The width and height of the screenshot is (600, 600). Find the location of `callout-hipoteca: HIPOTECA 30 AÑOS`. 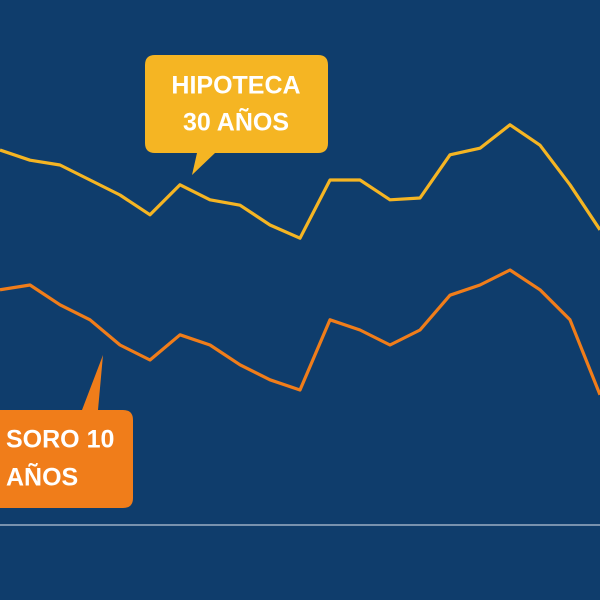

callout-hipoteca: HIPOTECA 30 AÑOS is located at coordinates (236, 115).